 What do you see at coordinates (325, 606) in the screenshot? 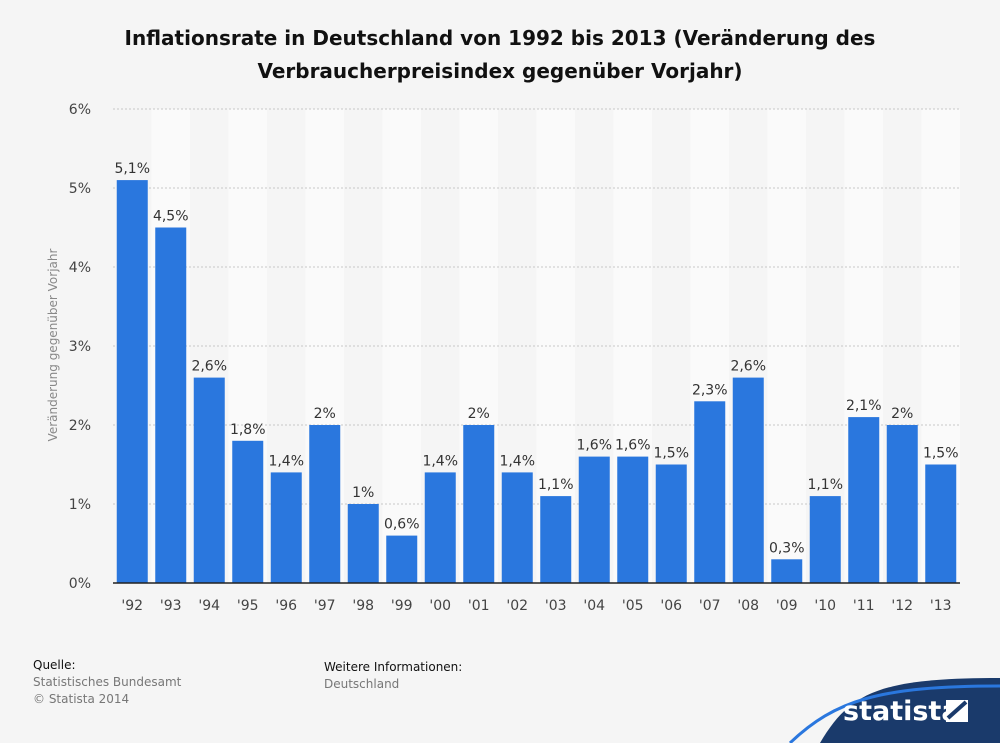
I see `x-tick-label: '97` at bounding box center [325, 606].